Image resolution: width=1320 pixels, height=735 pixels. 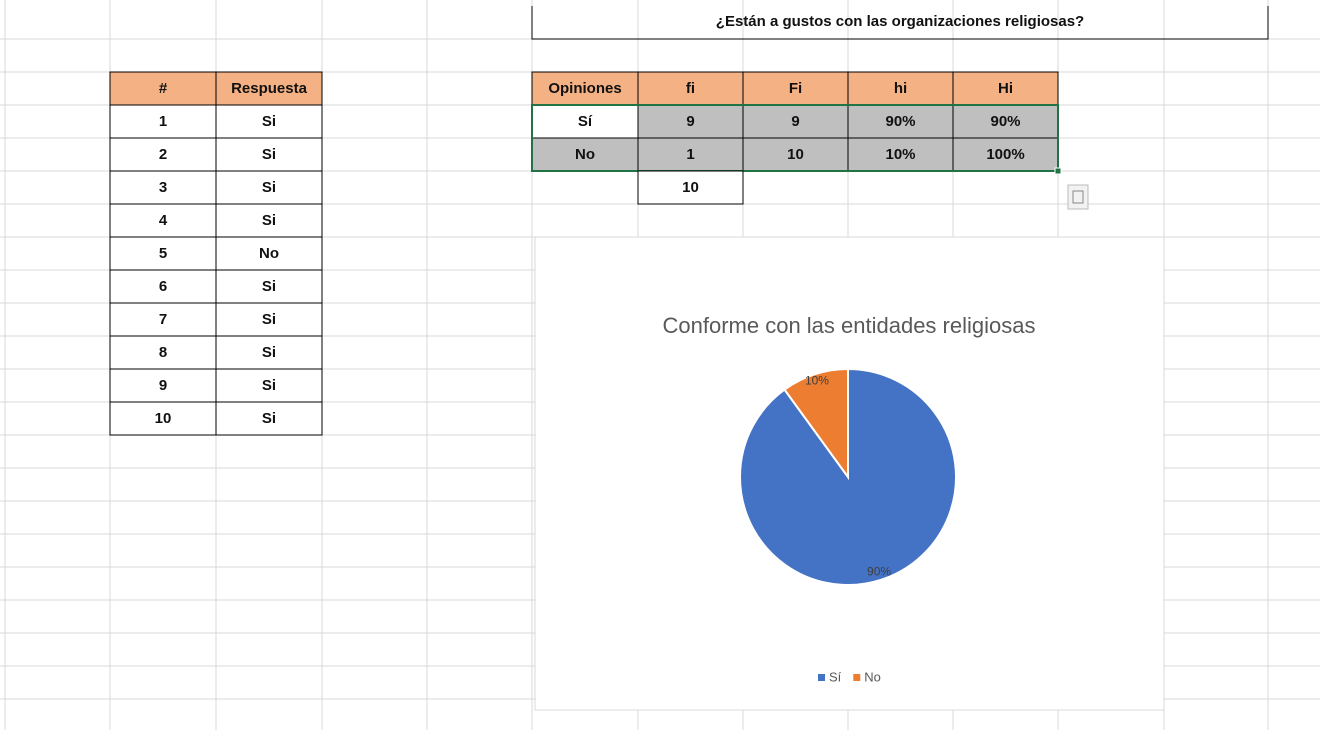 I want to click on quick-analysis-icon, so click(x=1078, y=197).